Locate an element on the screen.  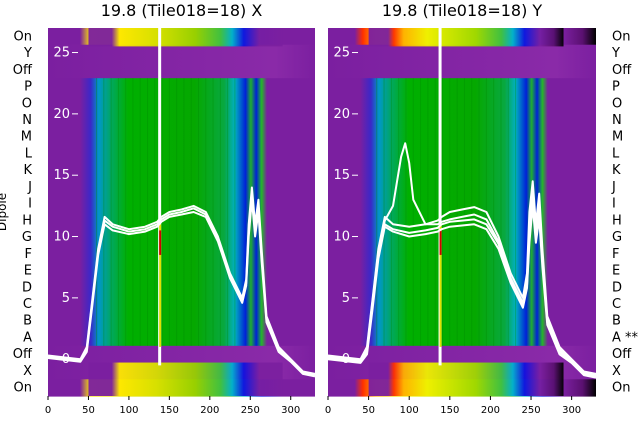
row-label-right: J is located at coordinates (613, 187).